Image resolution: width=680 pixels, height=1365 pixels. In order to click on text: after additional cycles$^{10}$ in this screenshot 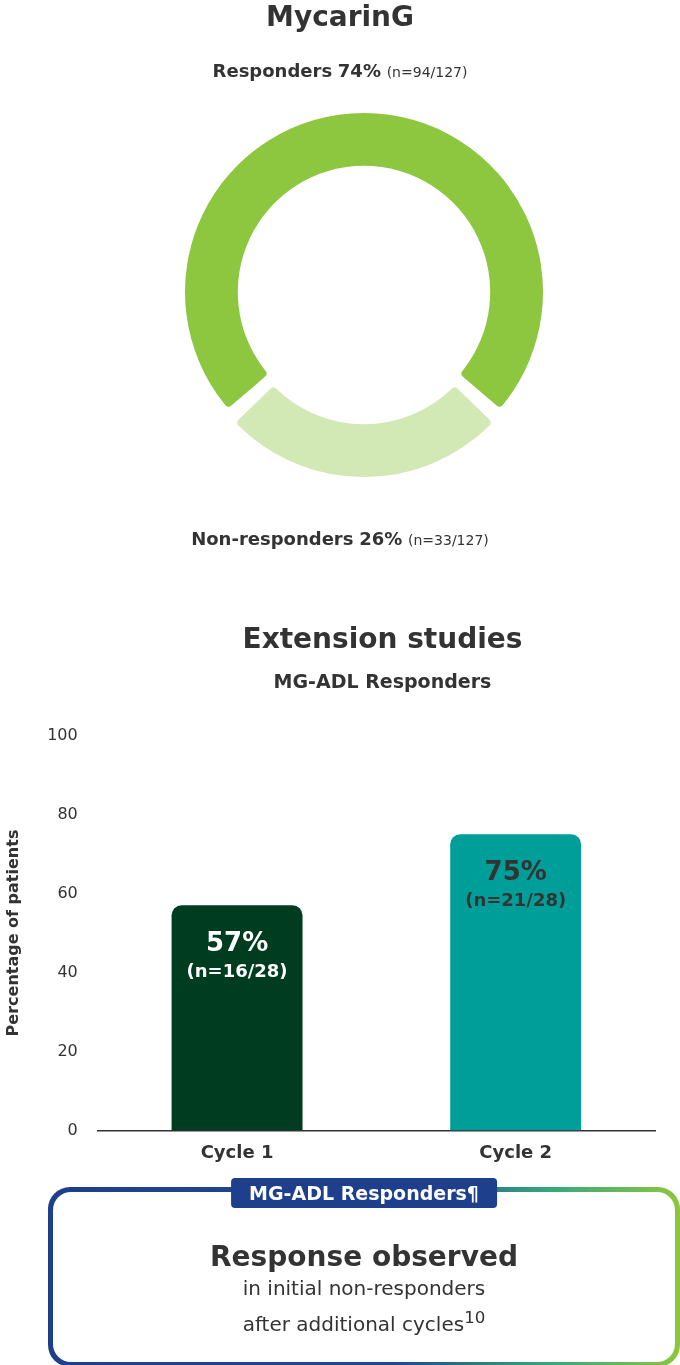, I will do `click(364, 1322)`.